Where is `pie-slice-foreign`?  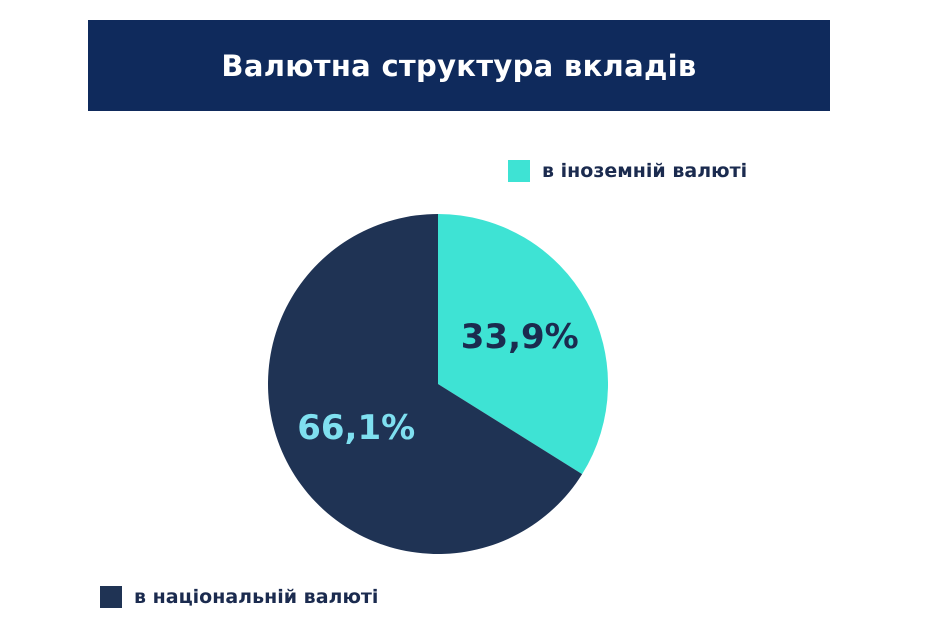
pie-slice-foreign is located at coordinates (523, 344).